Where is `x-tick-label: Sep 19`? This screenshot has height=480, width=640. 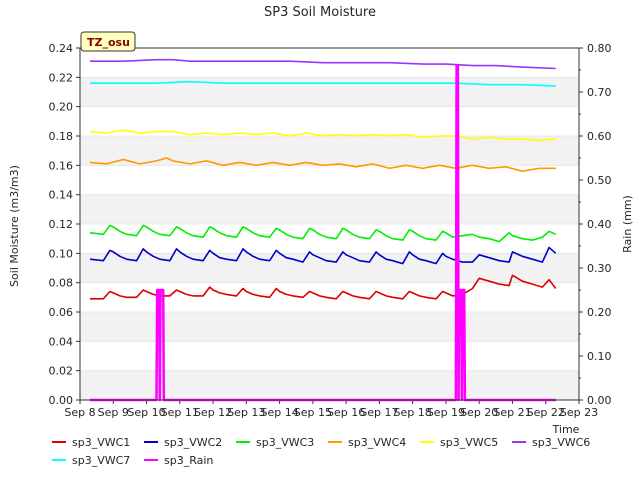
x-tick-label: Sep 19 is located at coordinates (446, 412).